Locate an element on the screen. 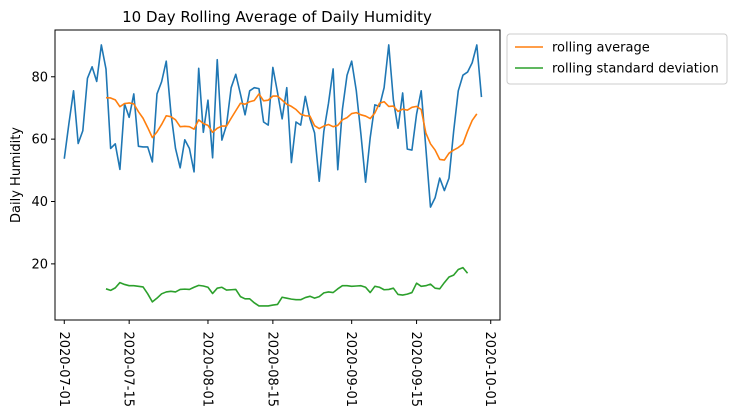  x-tick-label: 2020-08-01 is located at coordinates (206, 370).